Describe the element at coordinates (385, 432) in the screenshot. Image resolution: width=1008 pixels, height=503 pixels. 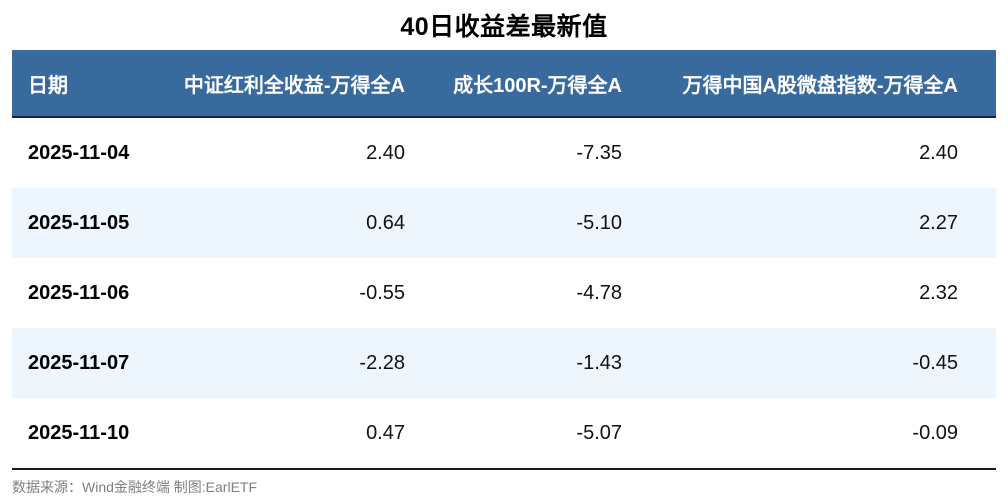
I see `cell-value: 0.47` at that location.